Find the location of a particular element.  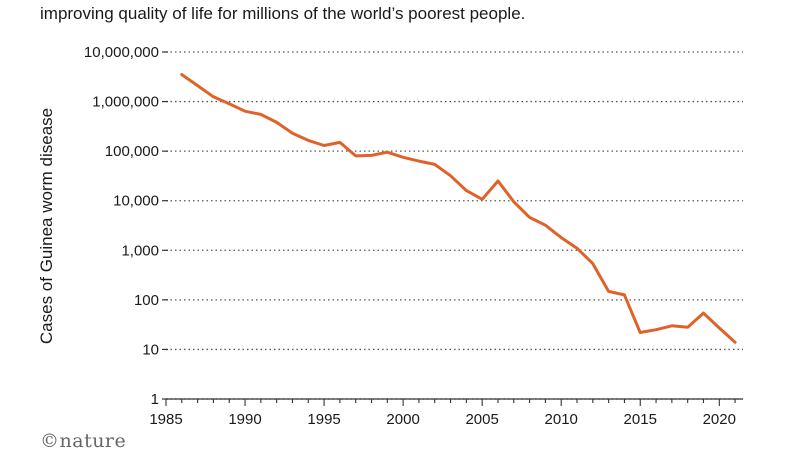

y-tick-label: 10,000,000 is located at coordinates (121, 52).